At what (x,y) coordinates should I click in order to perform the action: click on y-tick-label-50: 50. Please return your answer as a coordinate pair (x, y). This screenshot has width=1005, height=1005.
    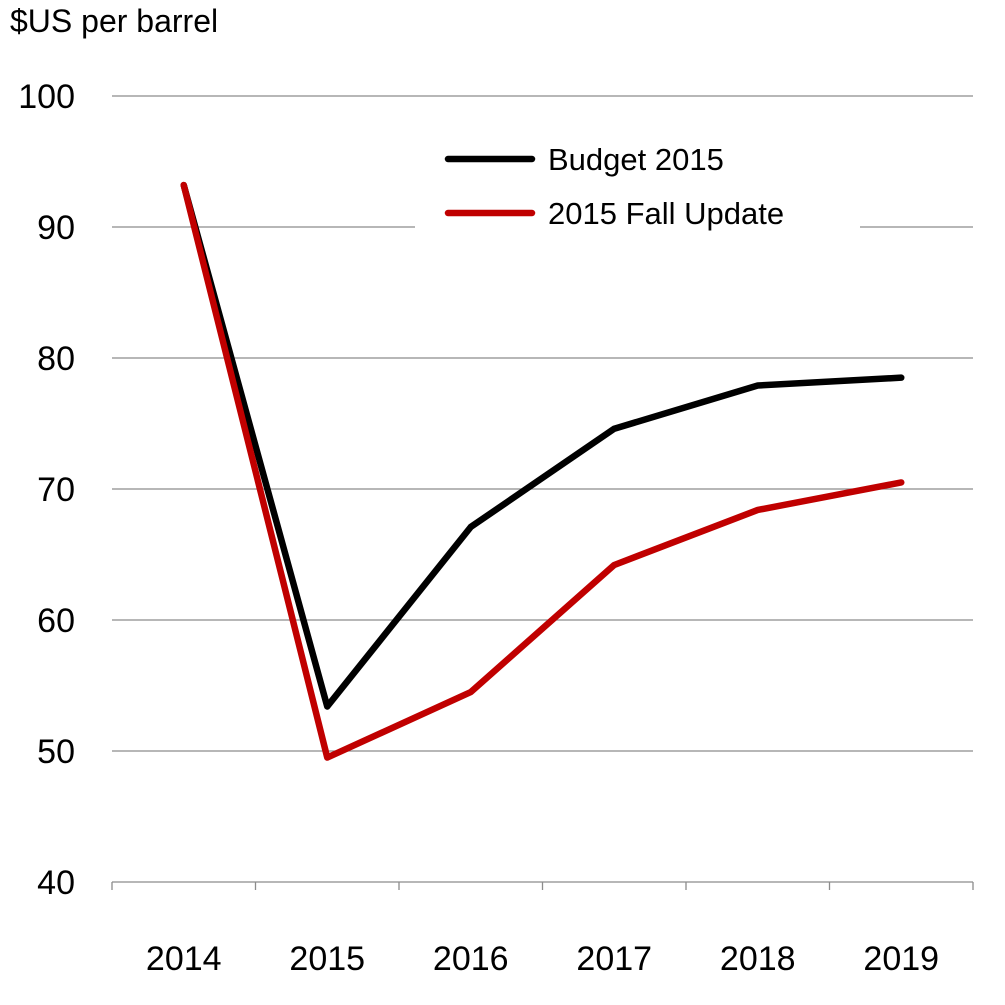
    Looking at the image, I should click on (56, 752).